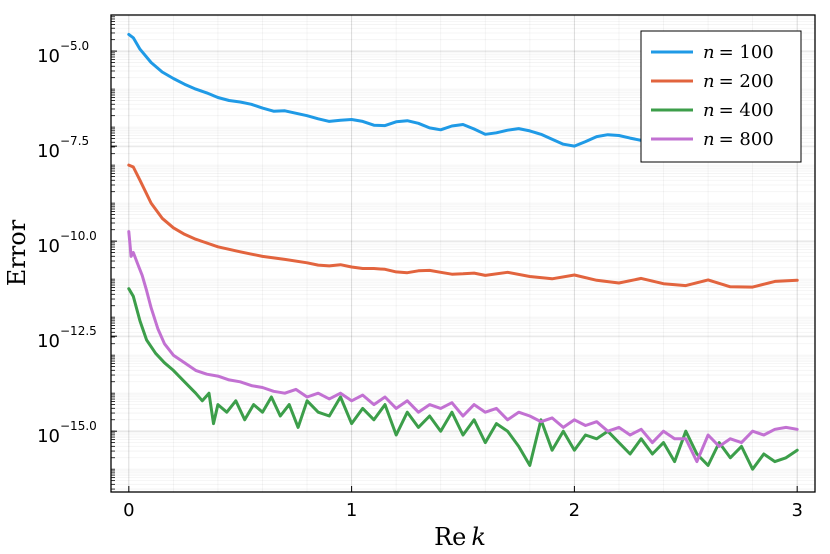  I want to click on legend-eq-n200: = 200, so click(746, 81).